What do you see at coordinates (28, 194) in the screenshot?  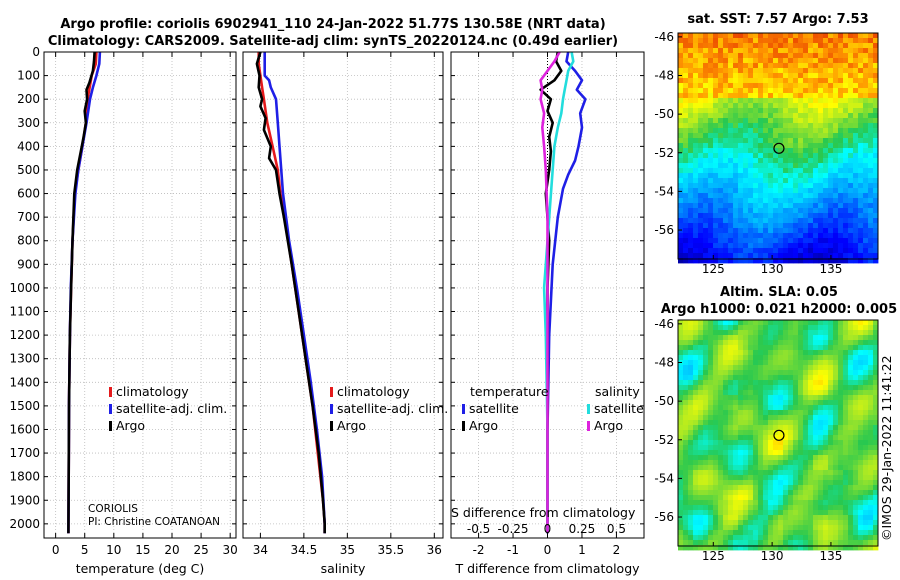 I see `y-tick-label: 600` at bounding box center [28, 194].